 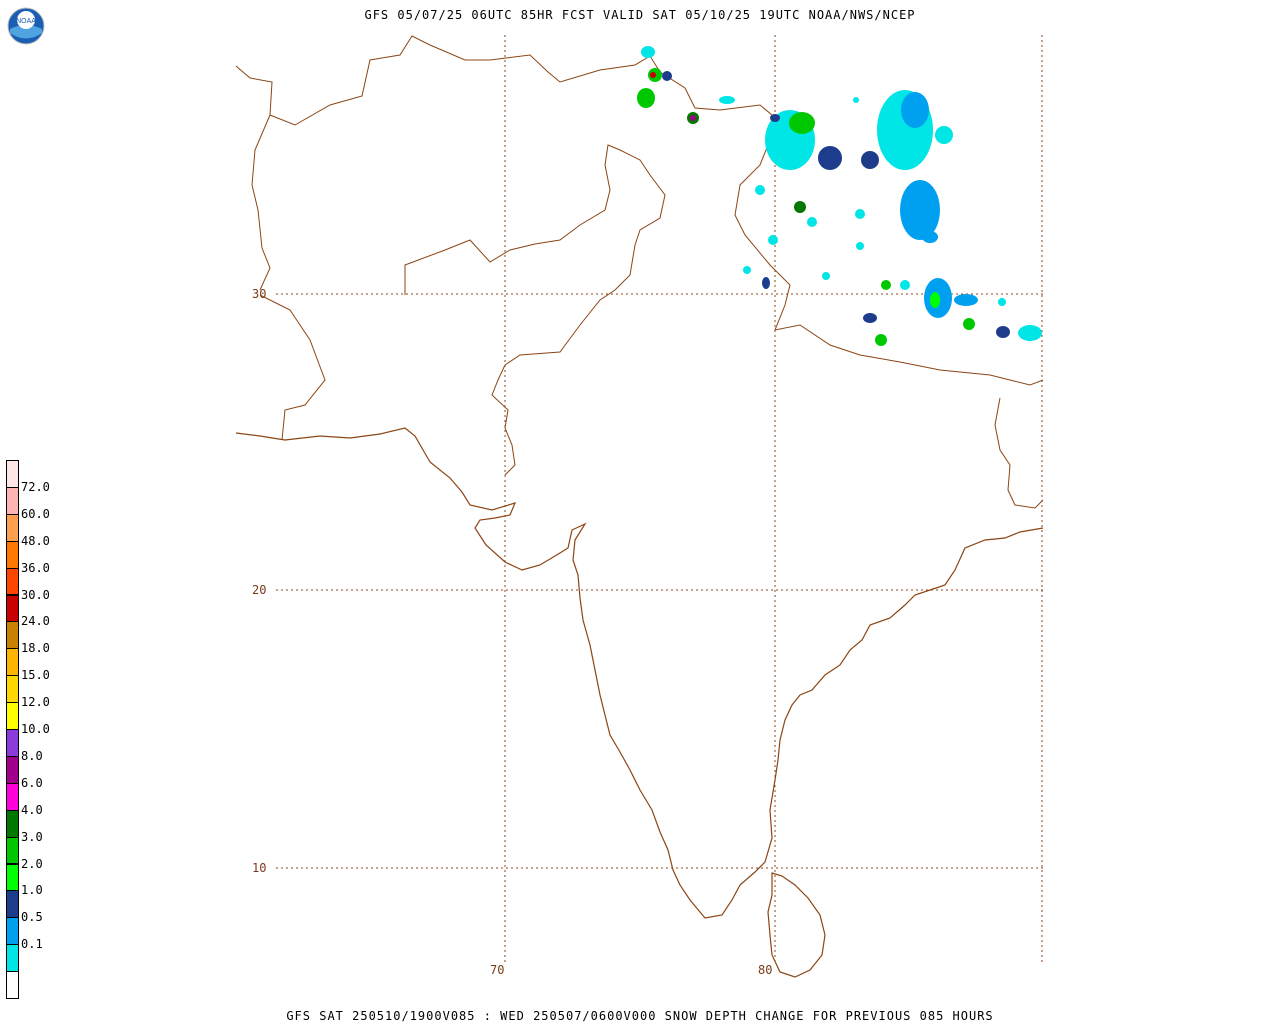 I want to click on legend-label: 0.5, so click(x=32, y=917).